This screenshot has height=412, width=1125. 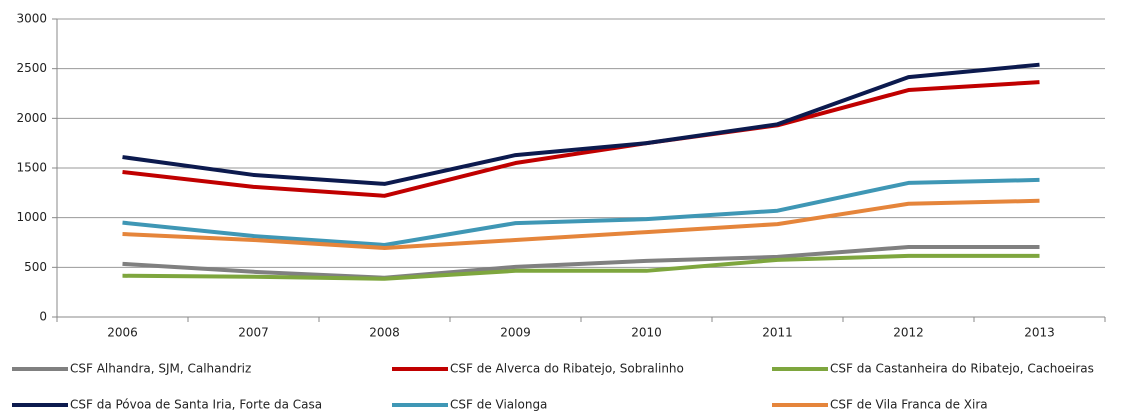 I want to click on y-tick-label: 1500, so click(x=31, y=168).